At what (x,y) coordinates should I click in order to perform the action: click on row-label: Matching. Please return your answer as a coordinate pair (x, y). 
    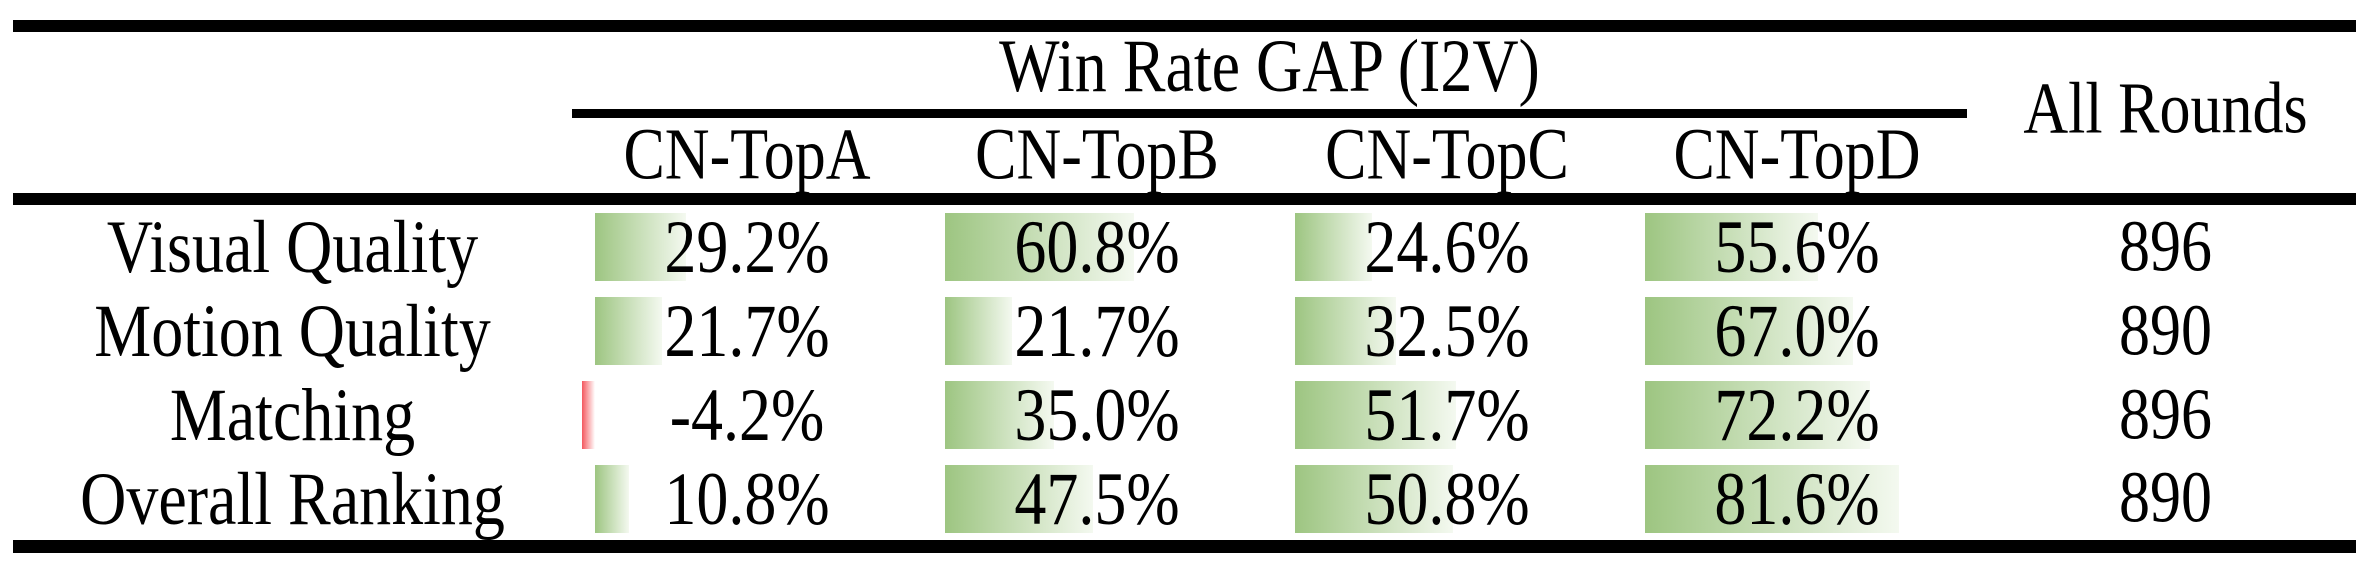
    Looking at the image, I should click on (292, 414).